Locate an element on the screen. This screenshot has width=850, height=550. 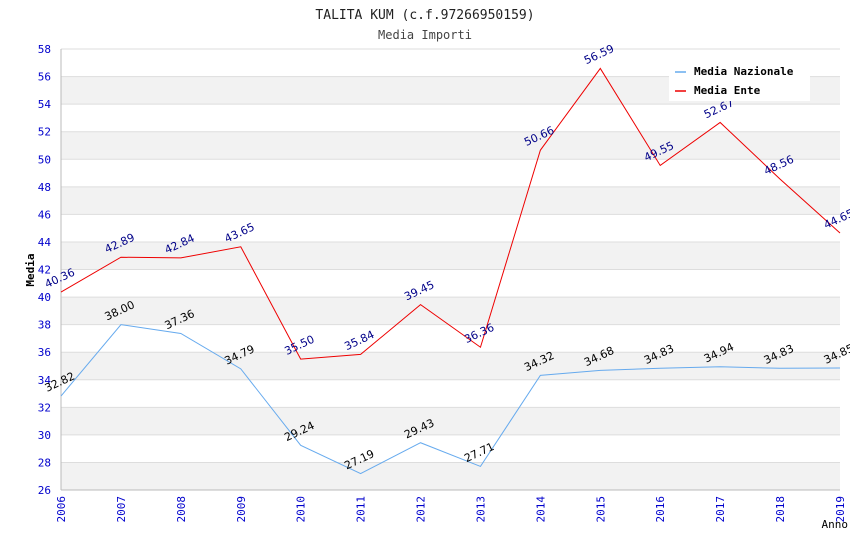
x-tick-label: 2012 is located at coordinates (421, 509).